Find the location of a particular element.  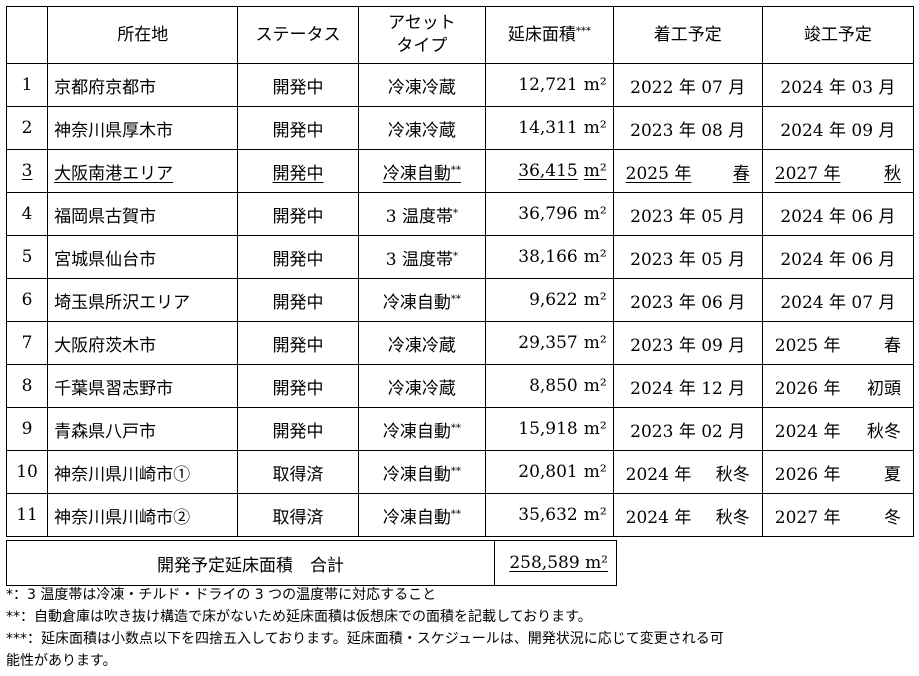

row-number-text: 1 is located at coordinates (27, 85).